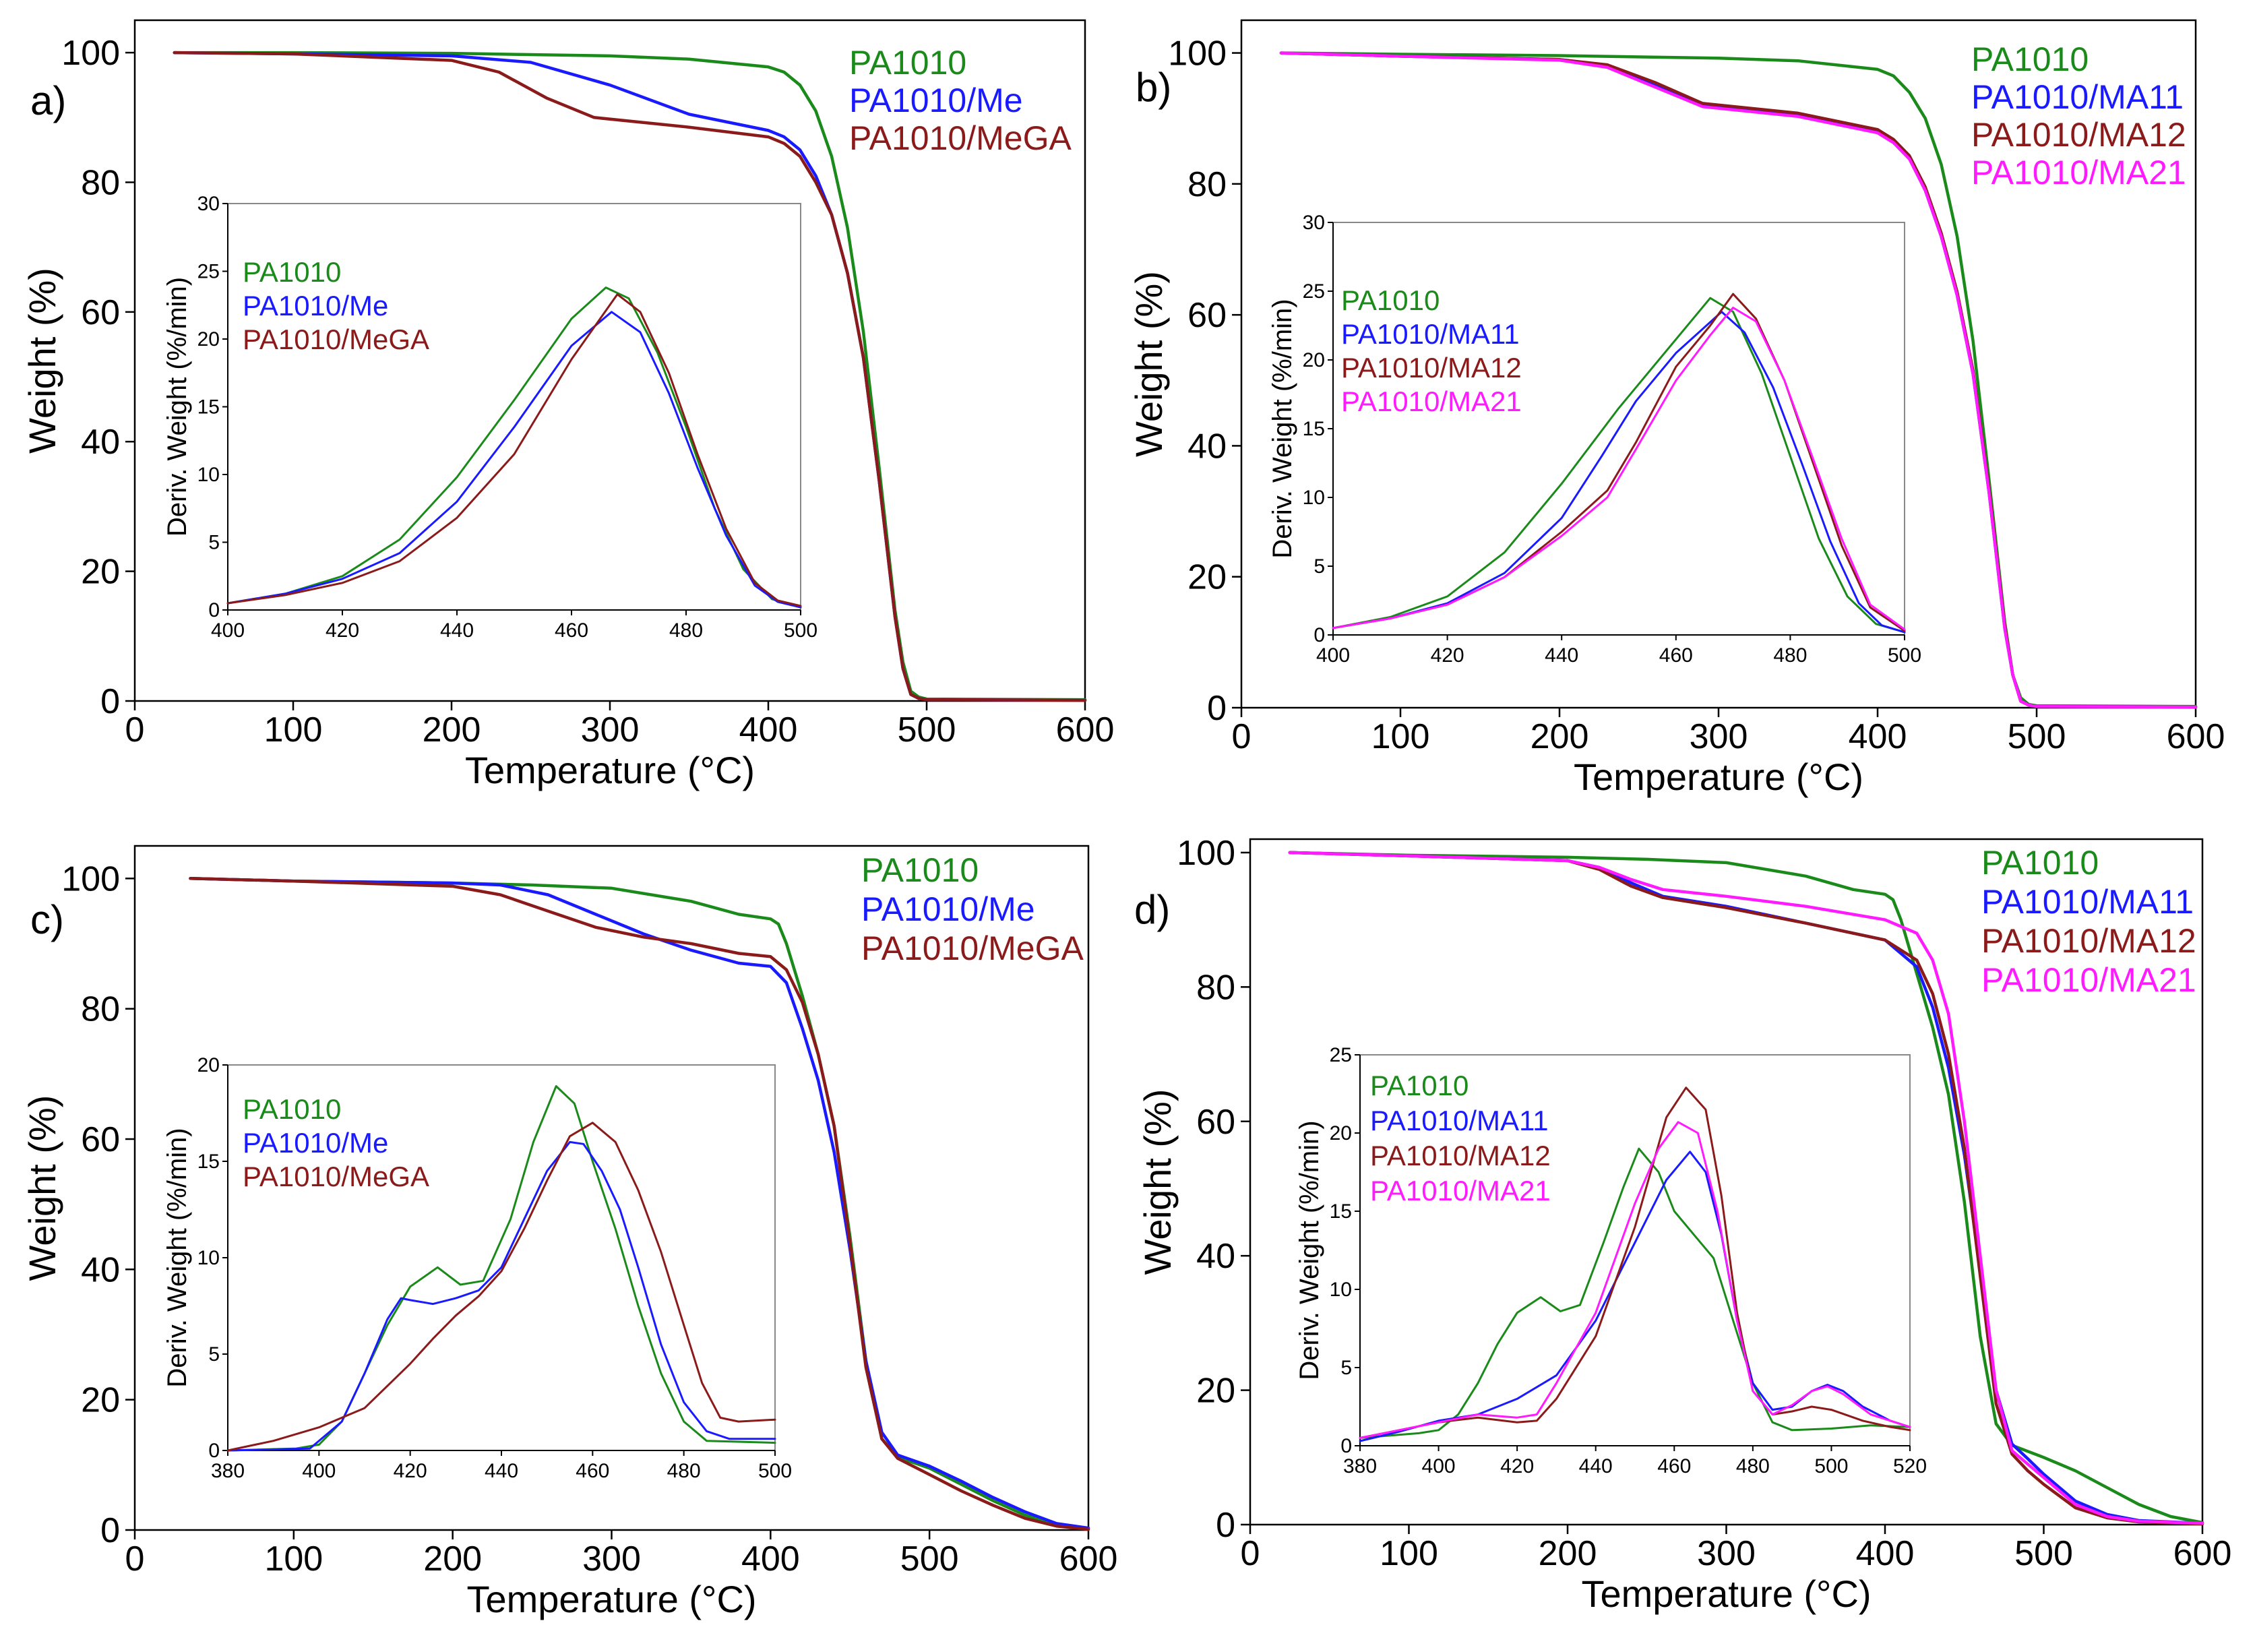 Image resolution: width=2255 pixels, height=1652 pixels. What do you see at coordinates (1314, 223) in the screenshot?
I see `inset-y-tick-label: 30` at bounding box center [1314, 223].